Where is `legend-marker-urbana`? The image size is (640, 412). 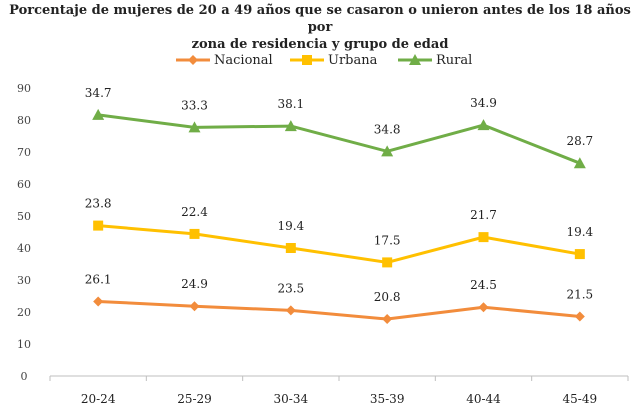 legend-marker-urbana is located at coordinates (307, 60).